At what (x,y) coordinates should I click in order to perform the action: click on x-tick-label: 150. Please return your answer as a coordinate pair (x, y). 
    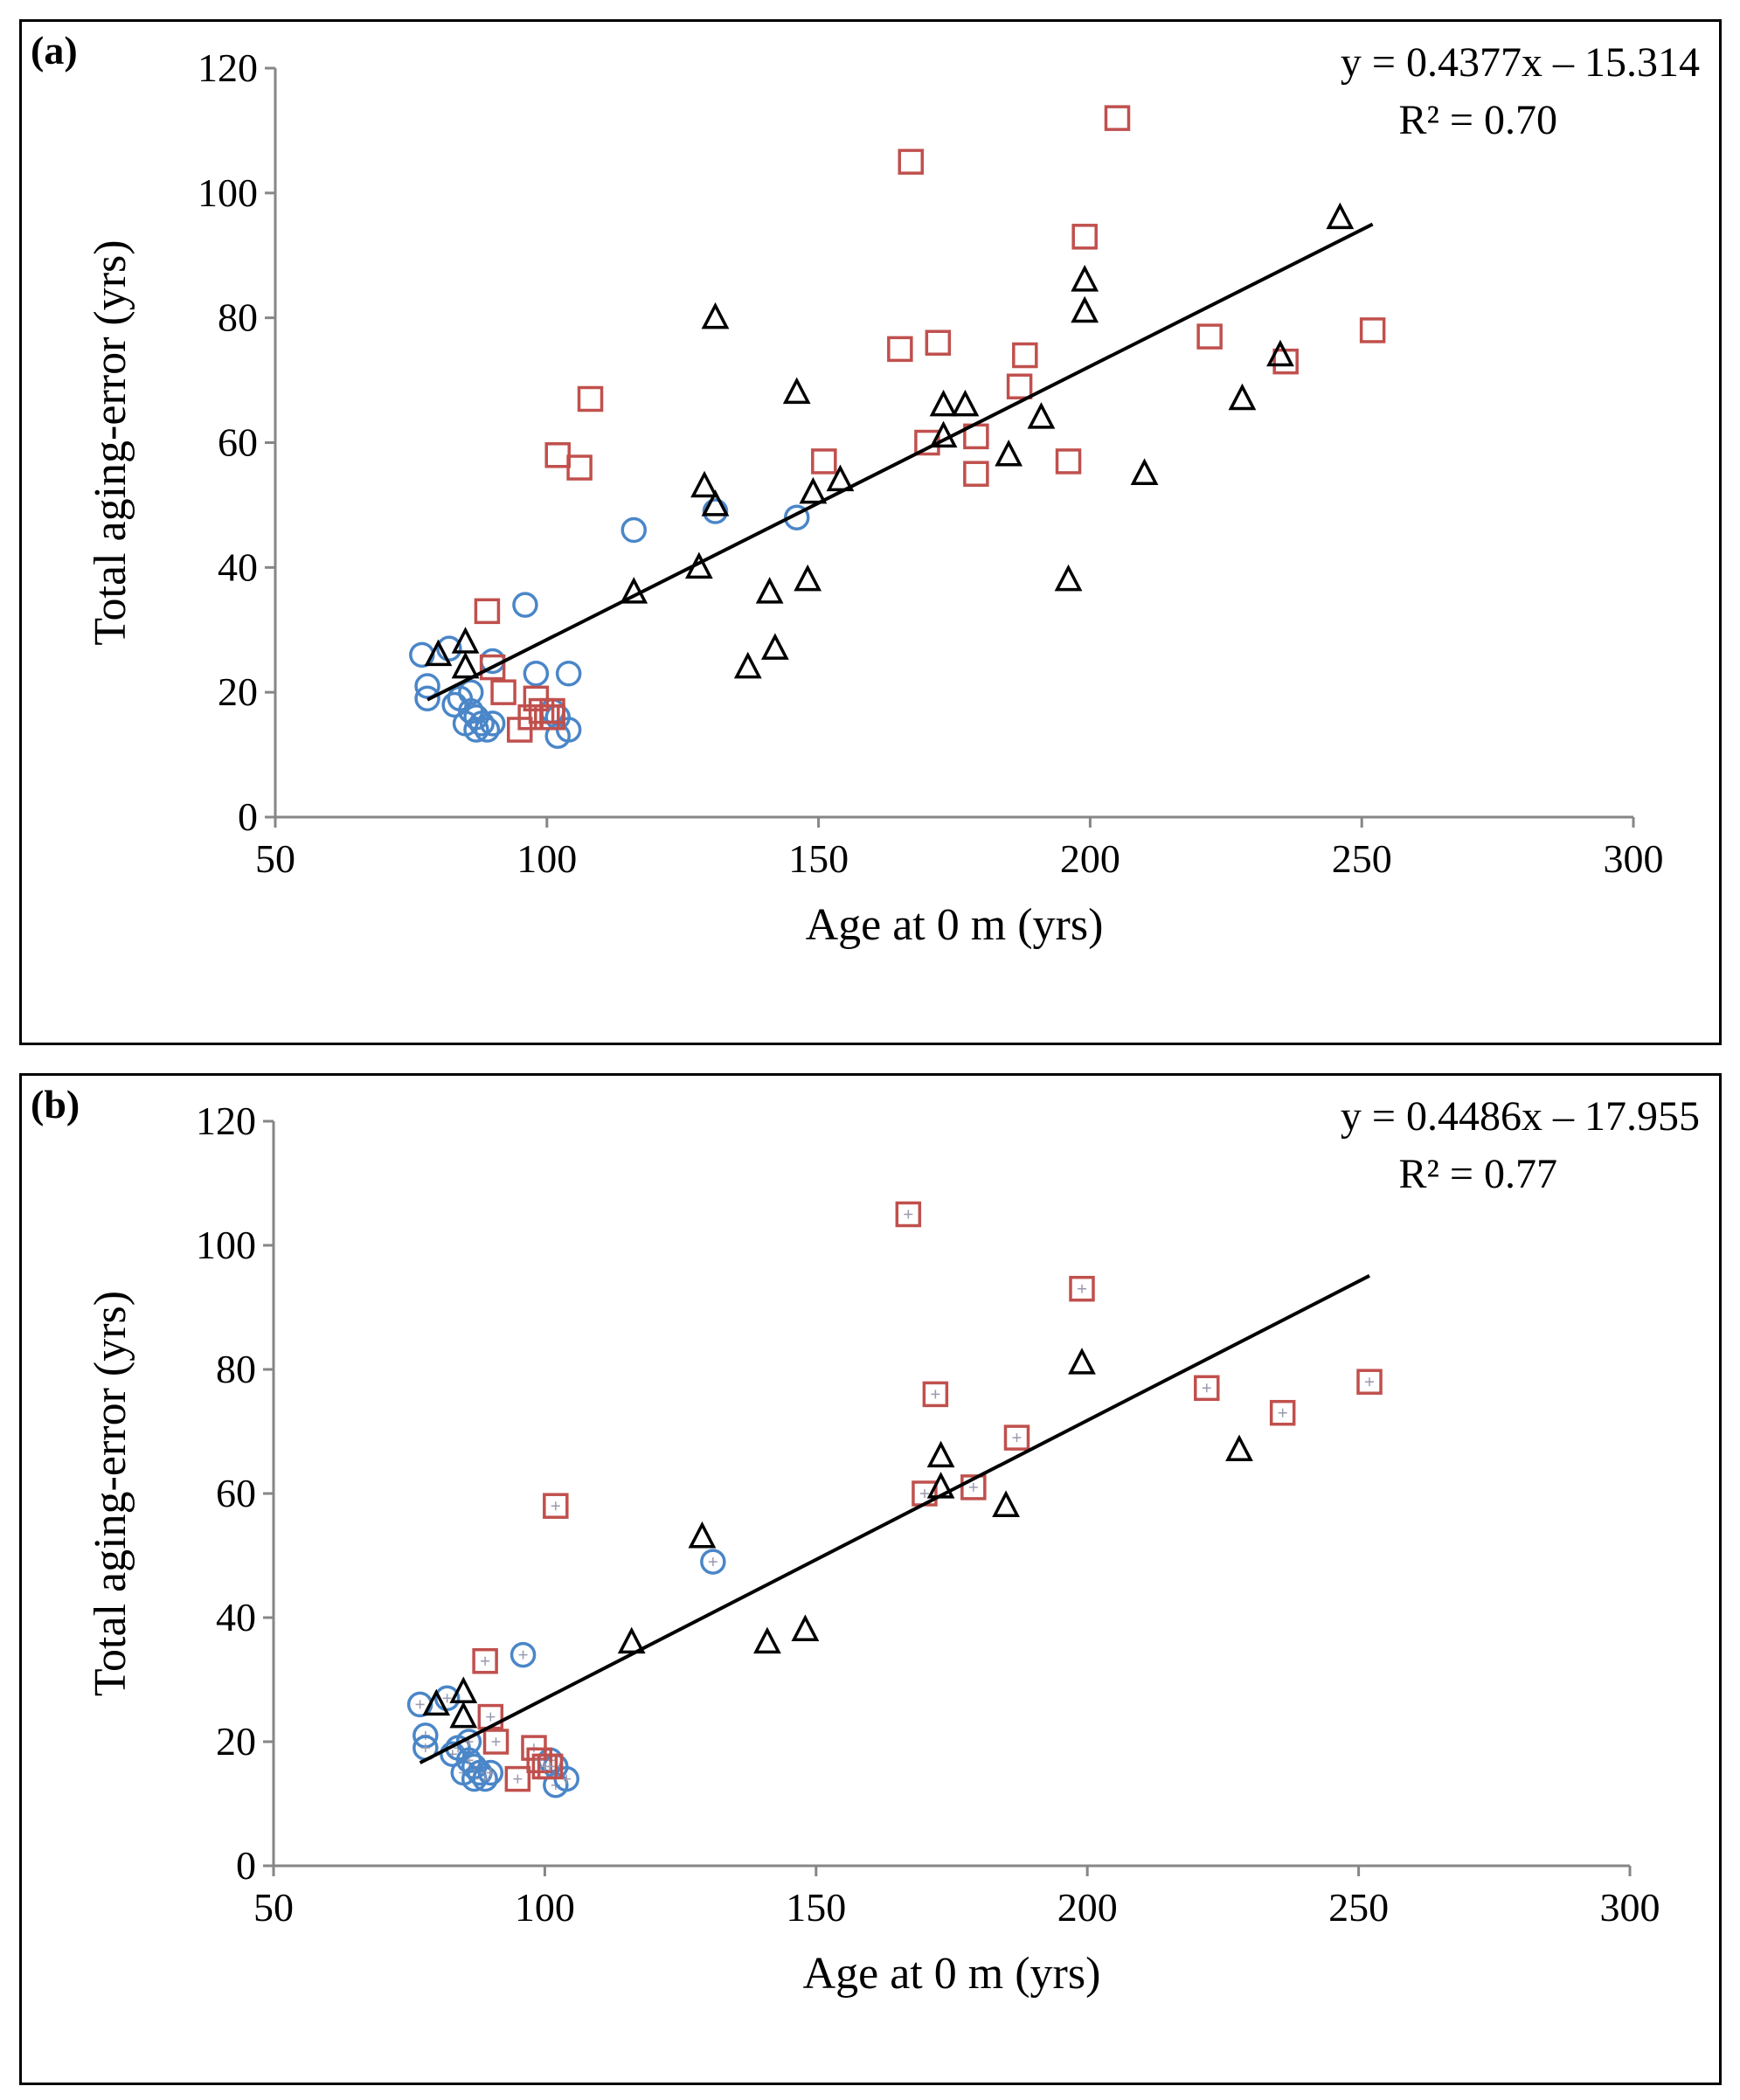
    Looking at the image, I should click on (816, 1907).